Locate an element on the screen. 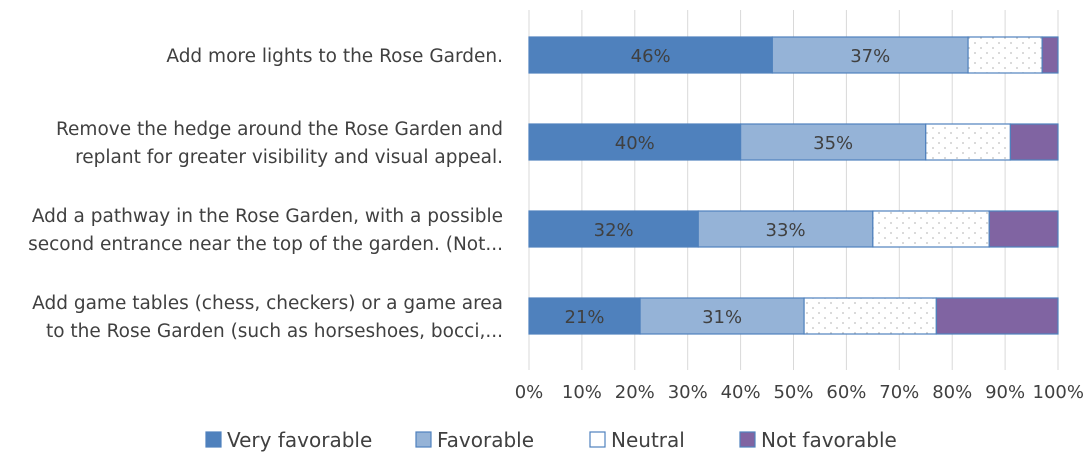  data-label: 35% is located at coordinates (833, 143).